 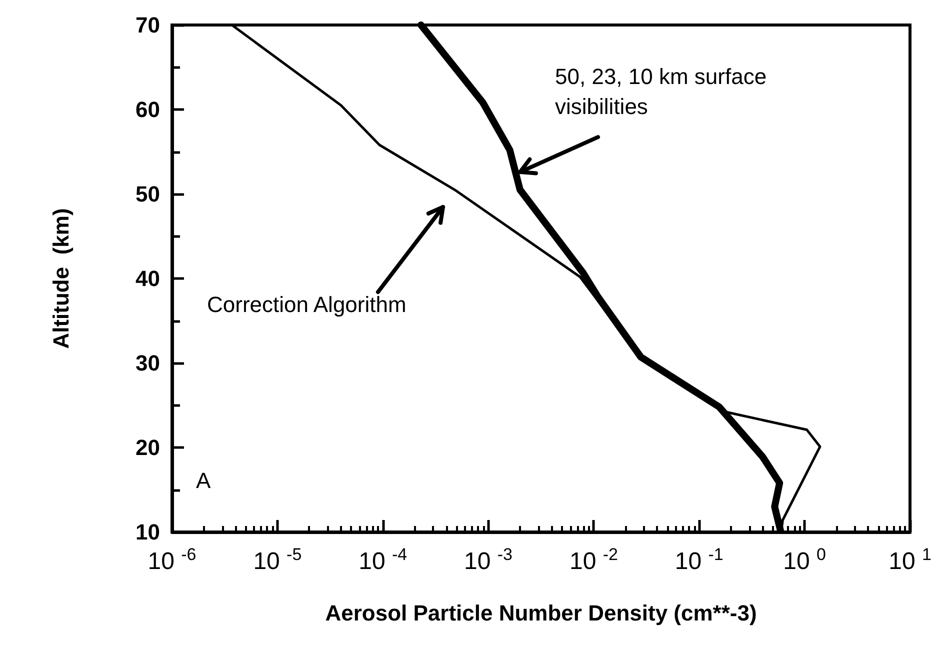 I want to click on y-tick-label: 40, so click(x=148, y=278).